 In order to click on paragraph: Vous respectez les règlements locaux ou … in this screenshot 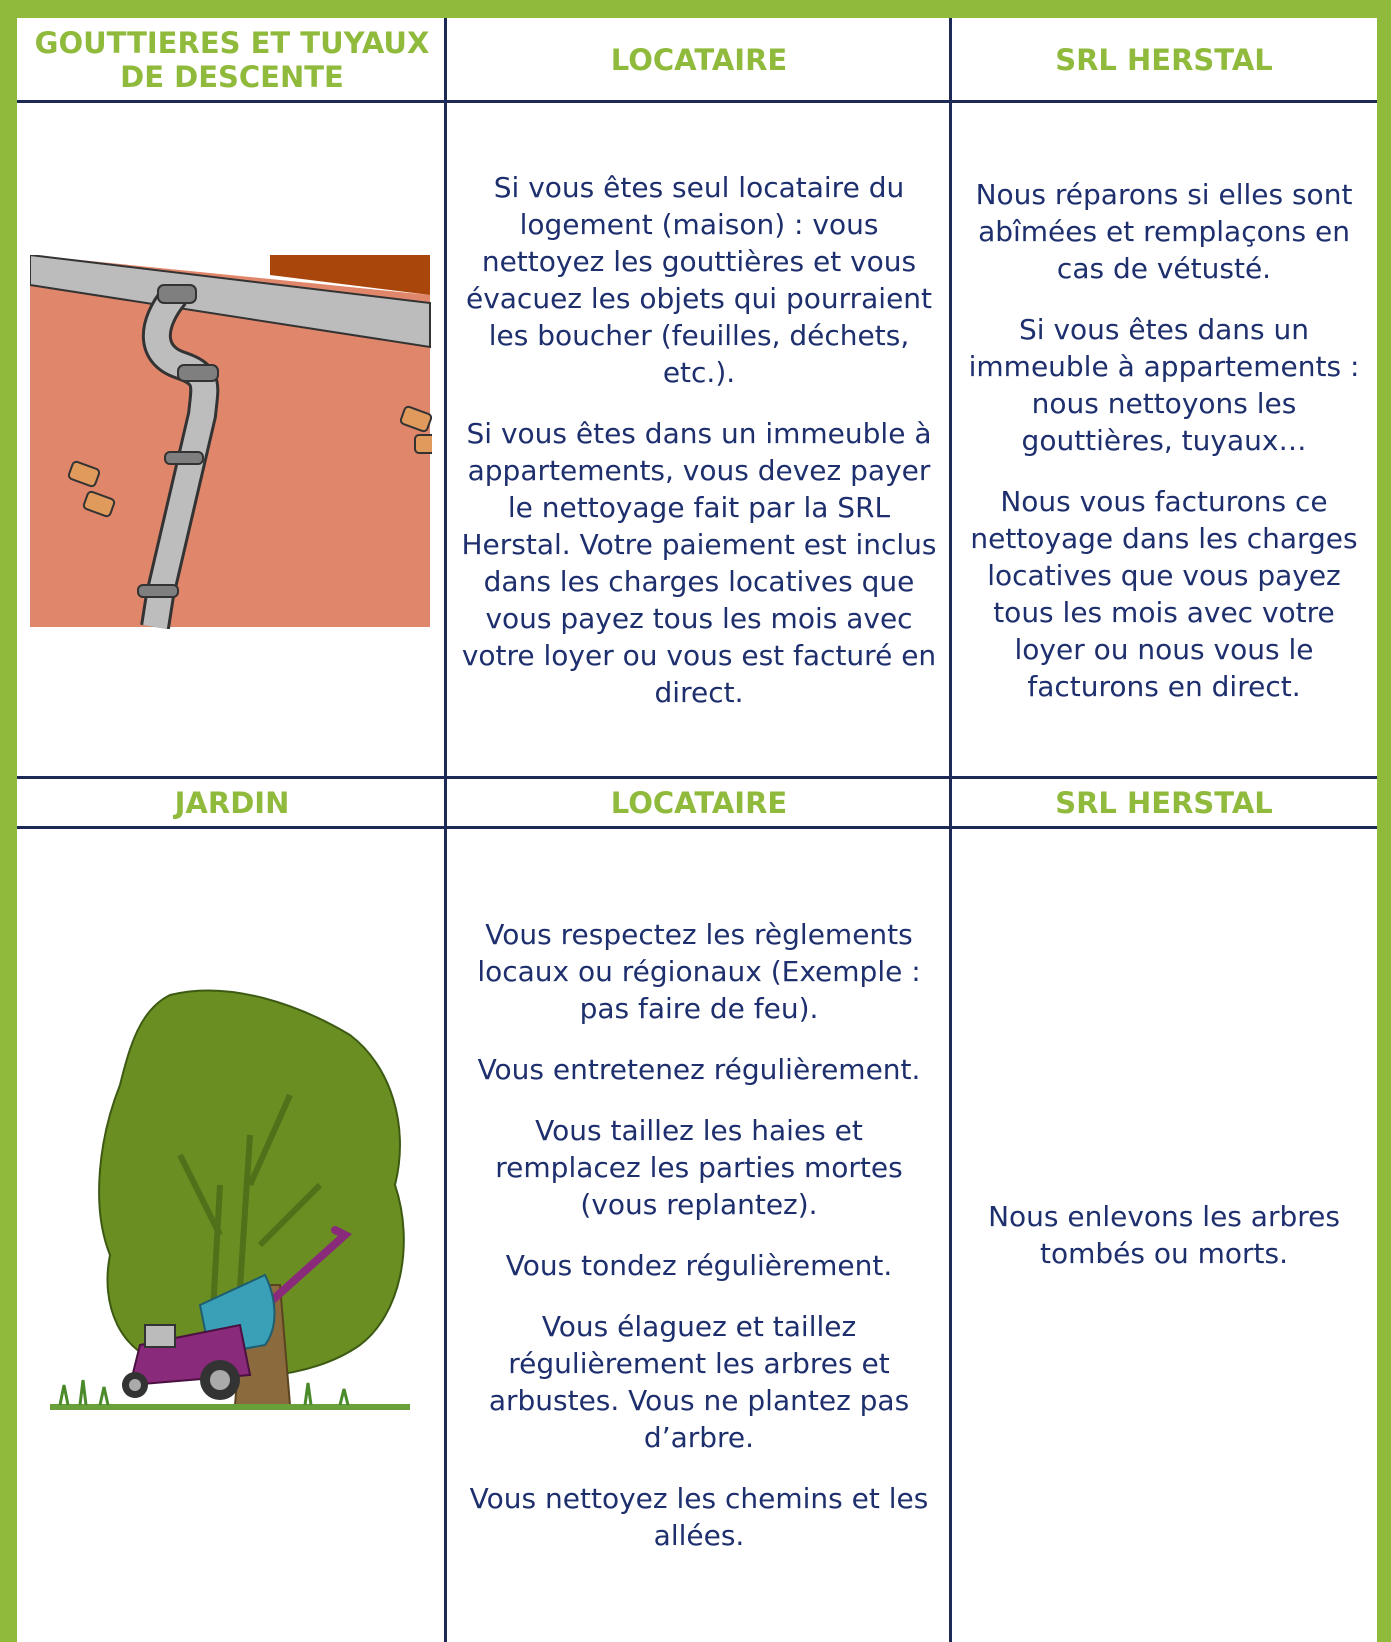, I will do `click(699, 971)`.